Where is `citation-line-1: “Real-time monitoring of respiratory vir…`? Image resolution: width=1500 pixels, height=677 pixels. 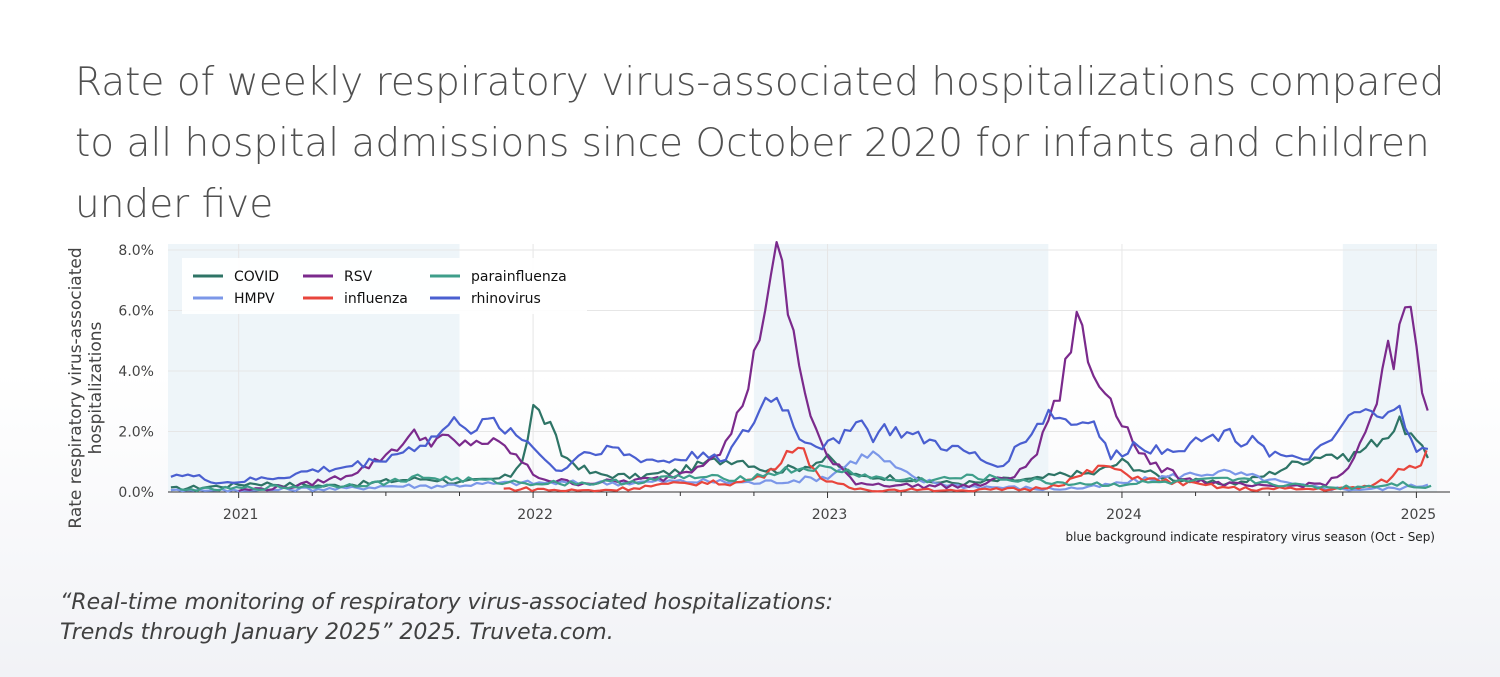
citation-line-1: “Real-time monitoring of respiratory vir… is located at coordinates (447, 602).